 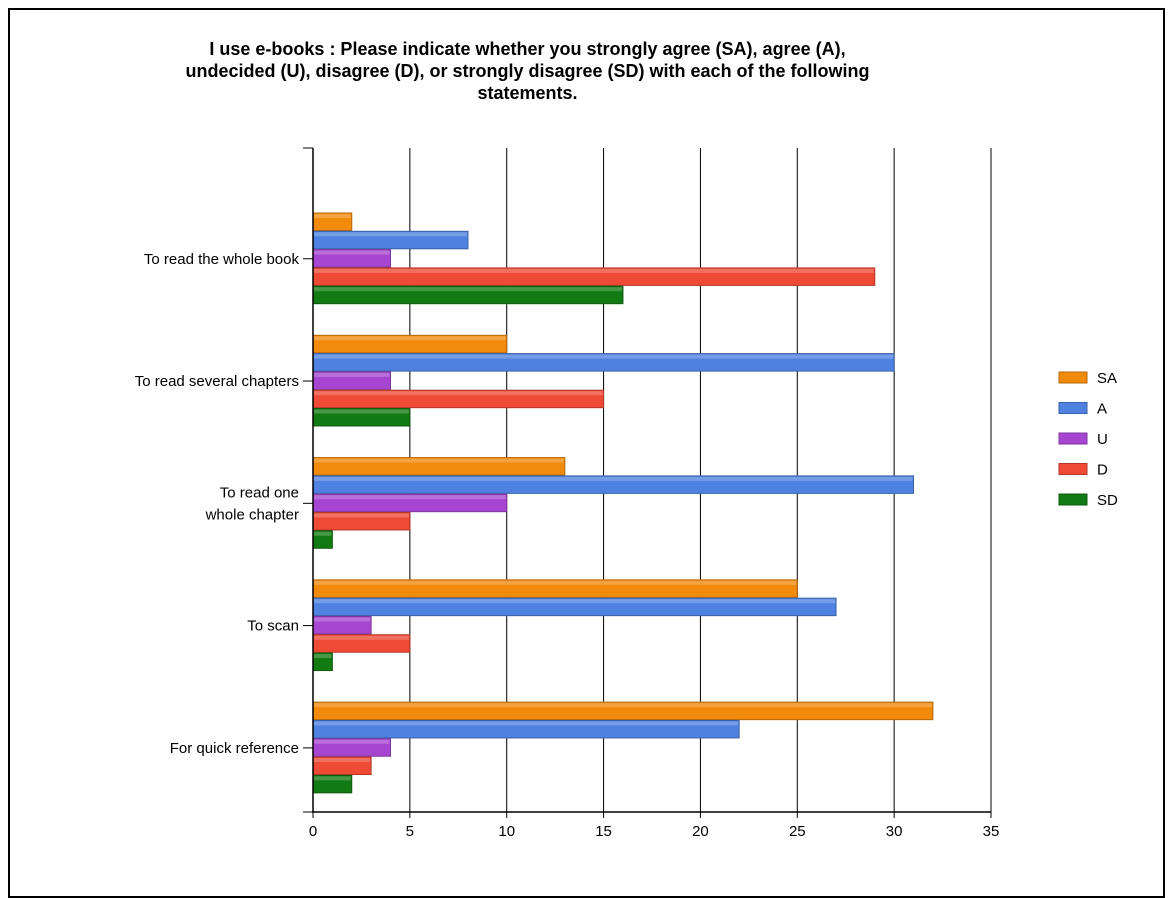 What do you see at coordinates (1073, 499) in the screenshot?
I see `legend-swatch-sd` at bounding box center [1073, 499].